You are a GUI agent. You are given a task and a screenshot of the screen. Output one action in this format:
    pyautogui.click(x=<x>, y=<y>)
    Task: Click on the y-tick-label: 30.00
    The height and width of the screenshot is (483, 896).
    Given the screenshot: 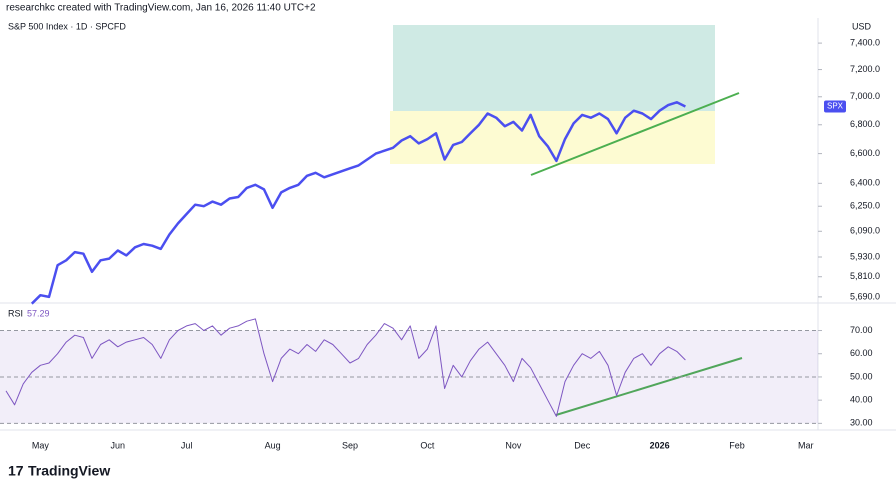 What is the action you would take?
    pyautogui.click(x=861, y=423)
    